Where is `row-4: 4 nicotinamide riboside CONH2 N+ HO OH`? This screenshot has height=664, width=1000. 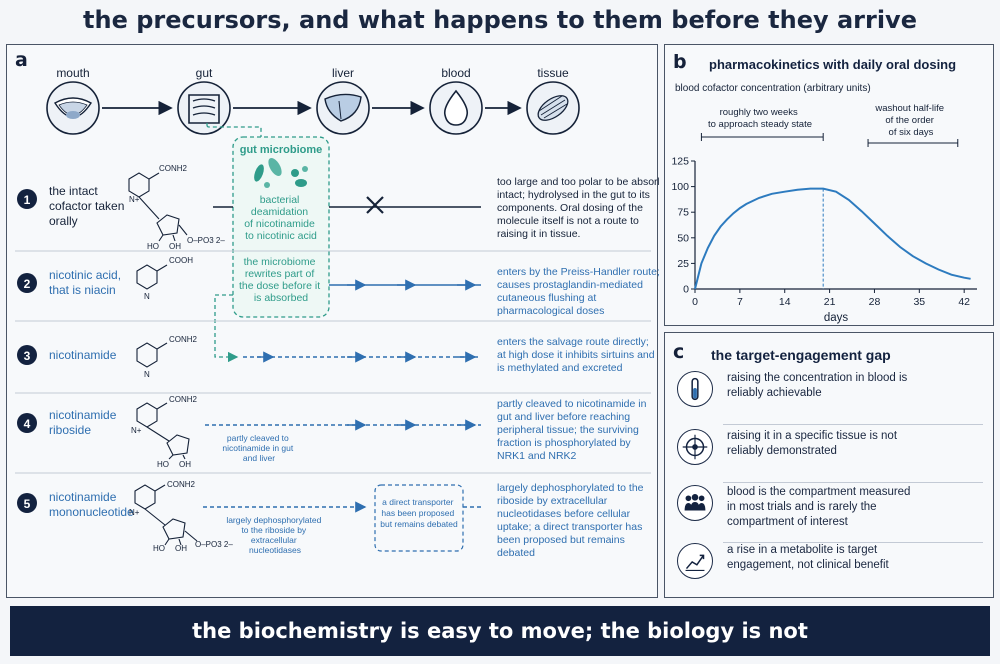 row-4: 4 nicotinamide riboside CONH2 N+ HO OH is located at coordinates (333, 432).